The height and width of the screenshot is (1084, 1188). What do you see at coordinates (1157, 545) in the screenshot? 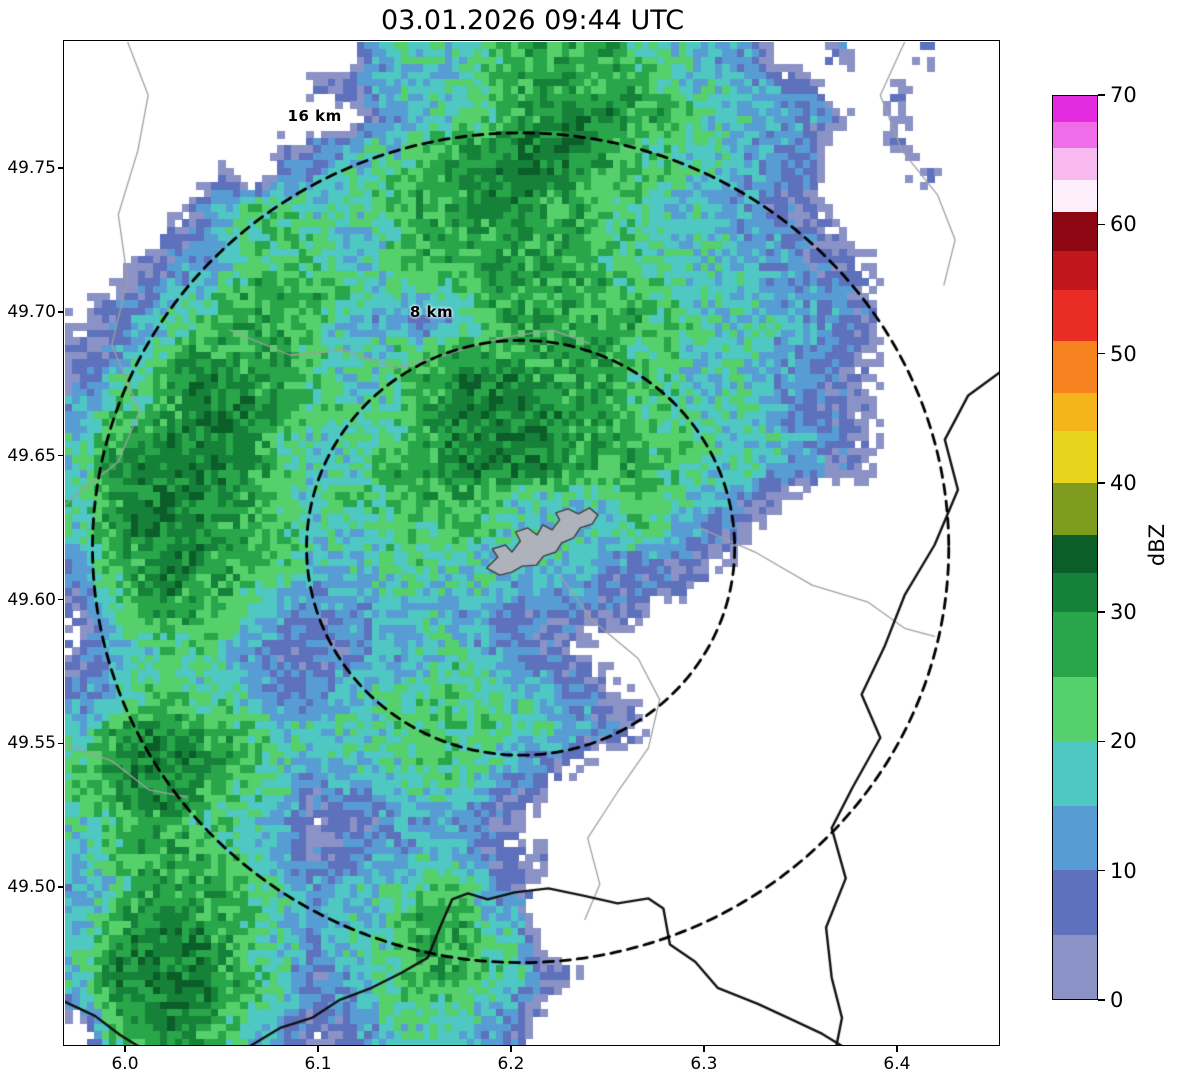
I see `colorbar-axis-label: dBZ` at bounding box center [1157, 545].